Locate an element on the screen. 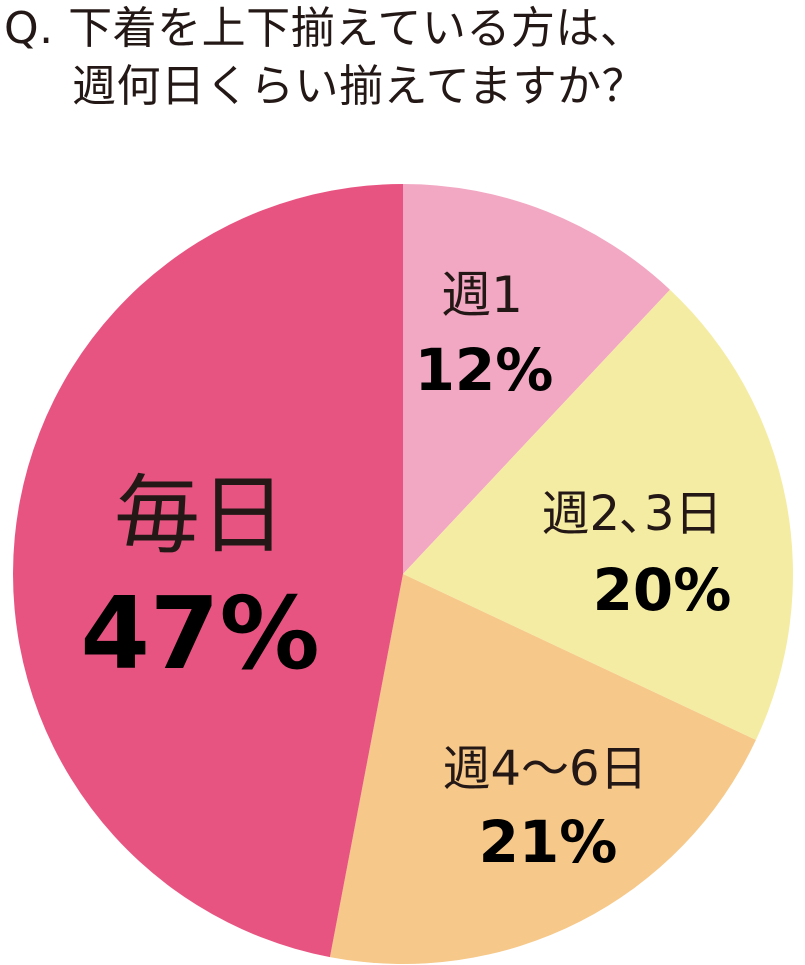 The image size is (805, 965). chart-title: Q. 下着を上下揃えている方は、 週何日くらい揃えてますか？ is located at coordinates (404, 58).